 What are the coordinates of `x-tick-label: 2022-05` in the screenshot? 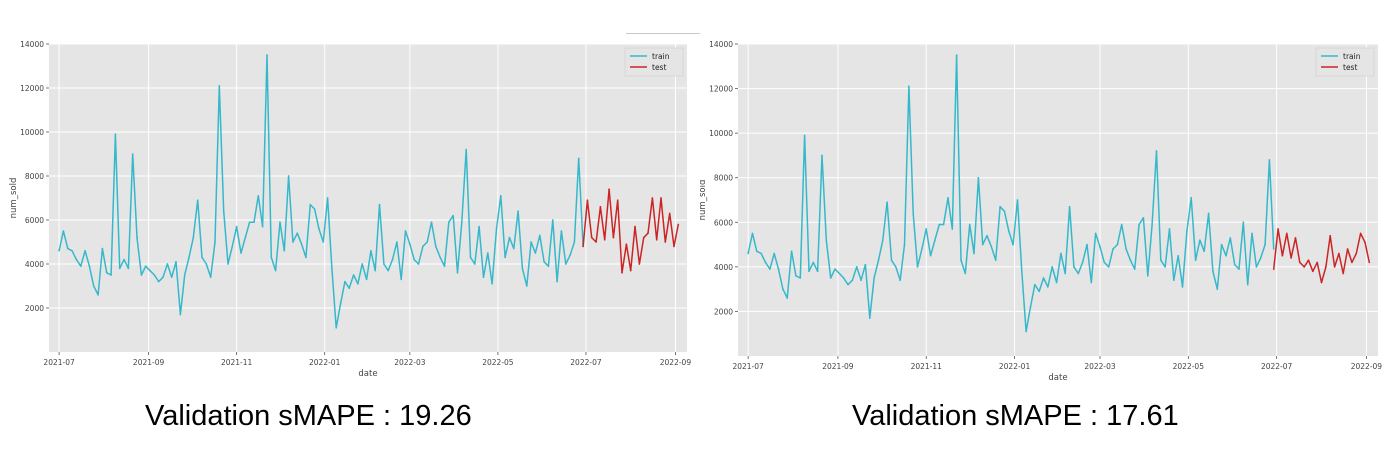 It's located at (498, 362).